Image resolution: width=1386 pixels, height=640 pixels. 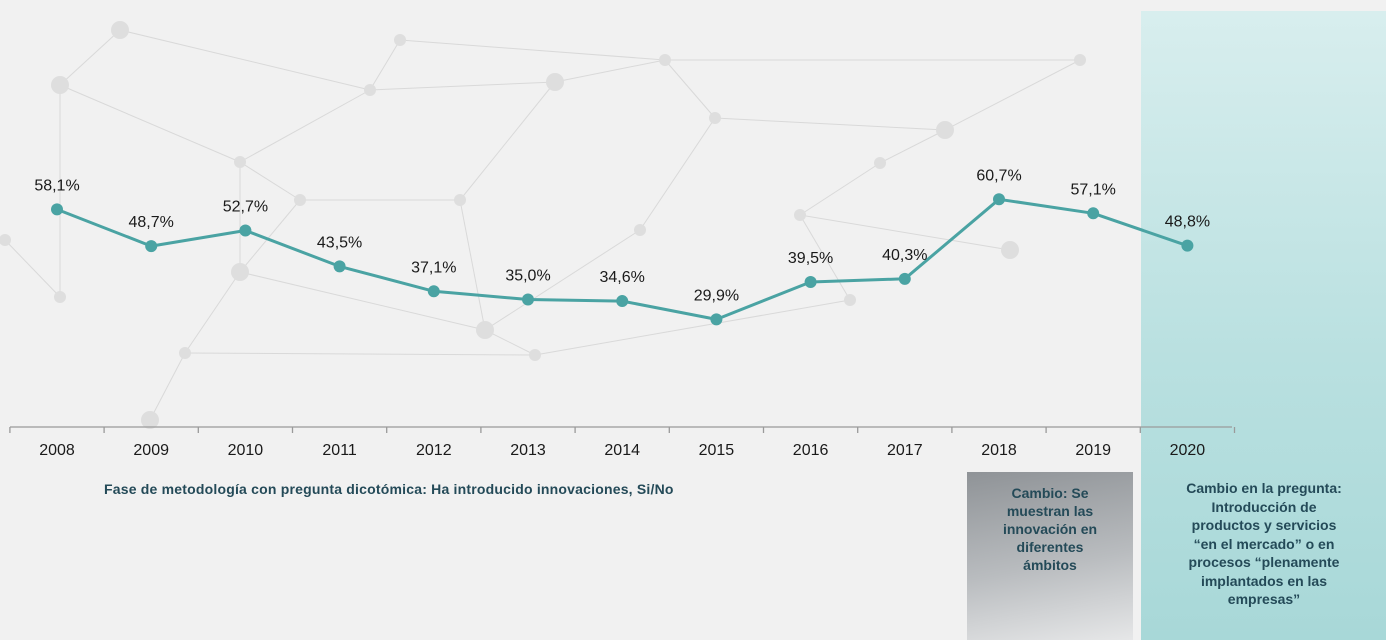 What do you see at coordinates (528, 450) in the screenshot?
I see `x-tick-label: 2013` at bounding box center [528, 450].